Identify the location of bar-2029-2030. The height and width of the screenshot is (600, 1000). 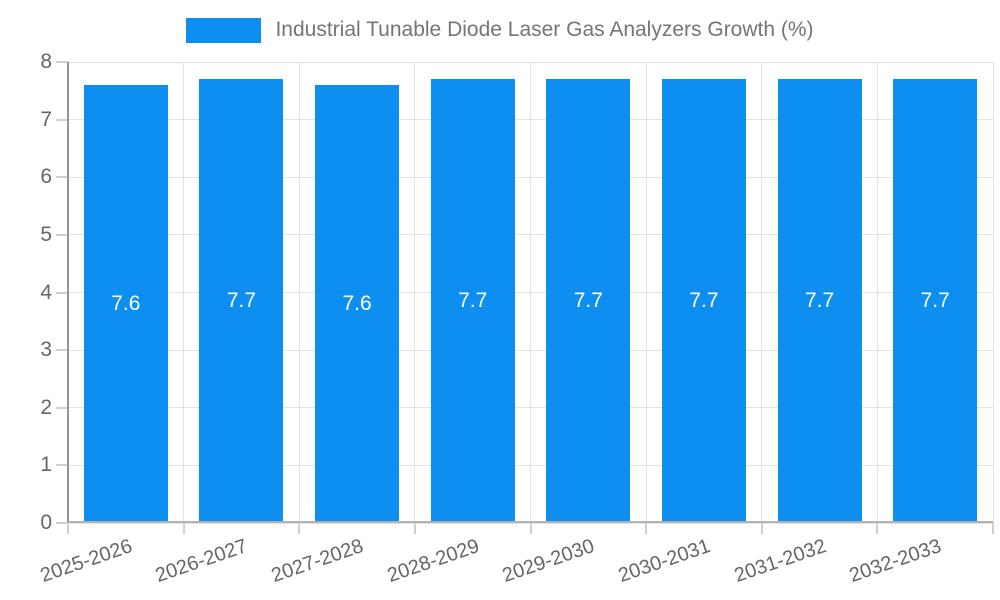
(588, 301).